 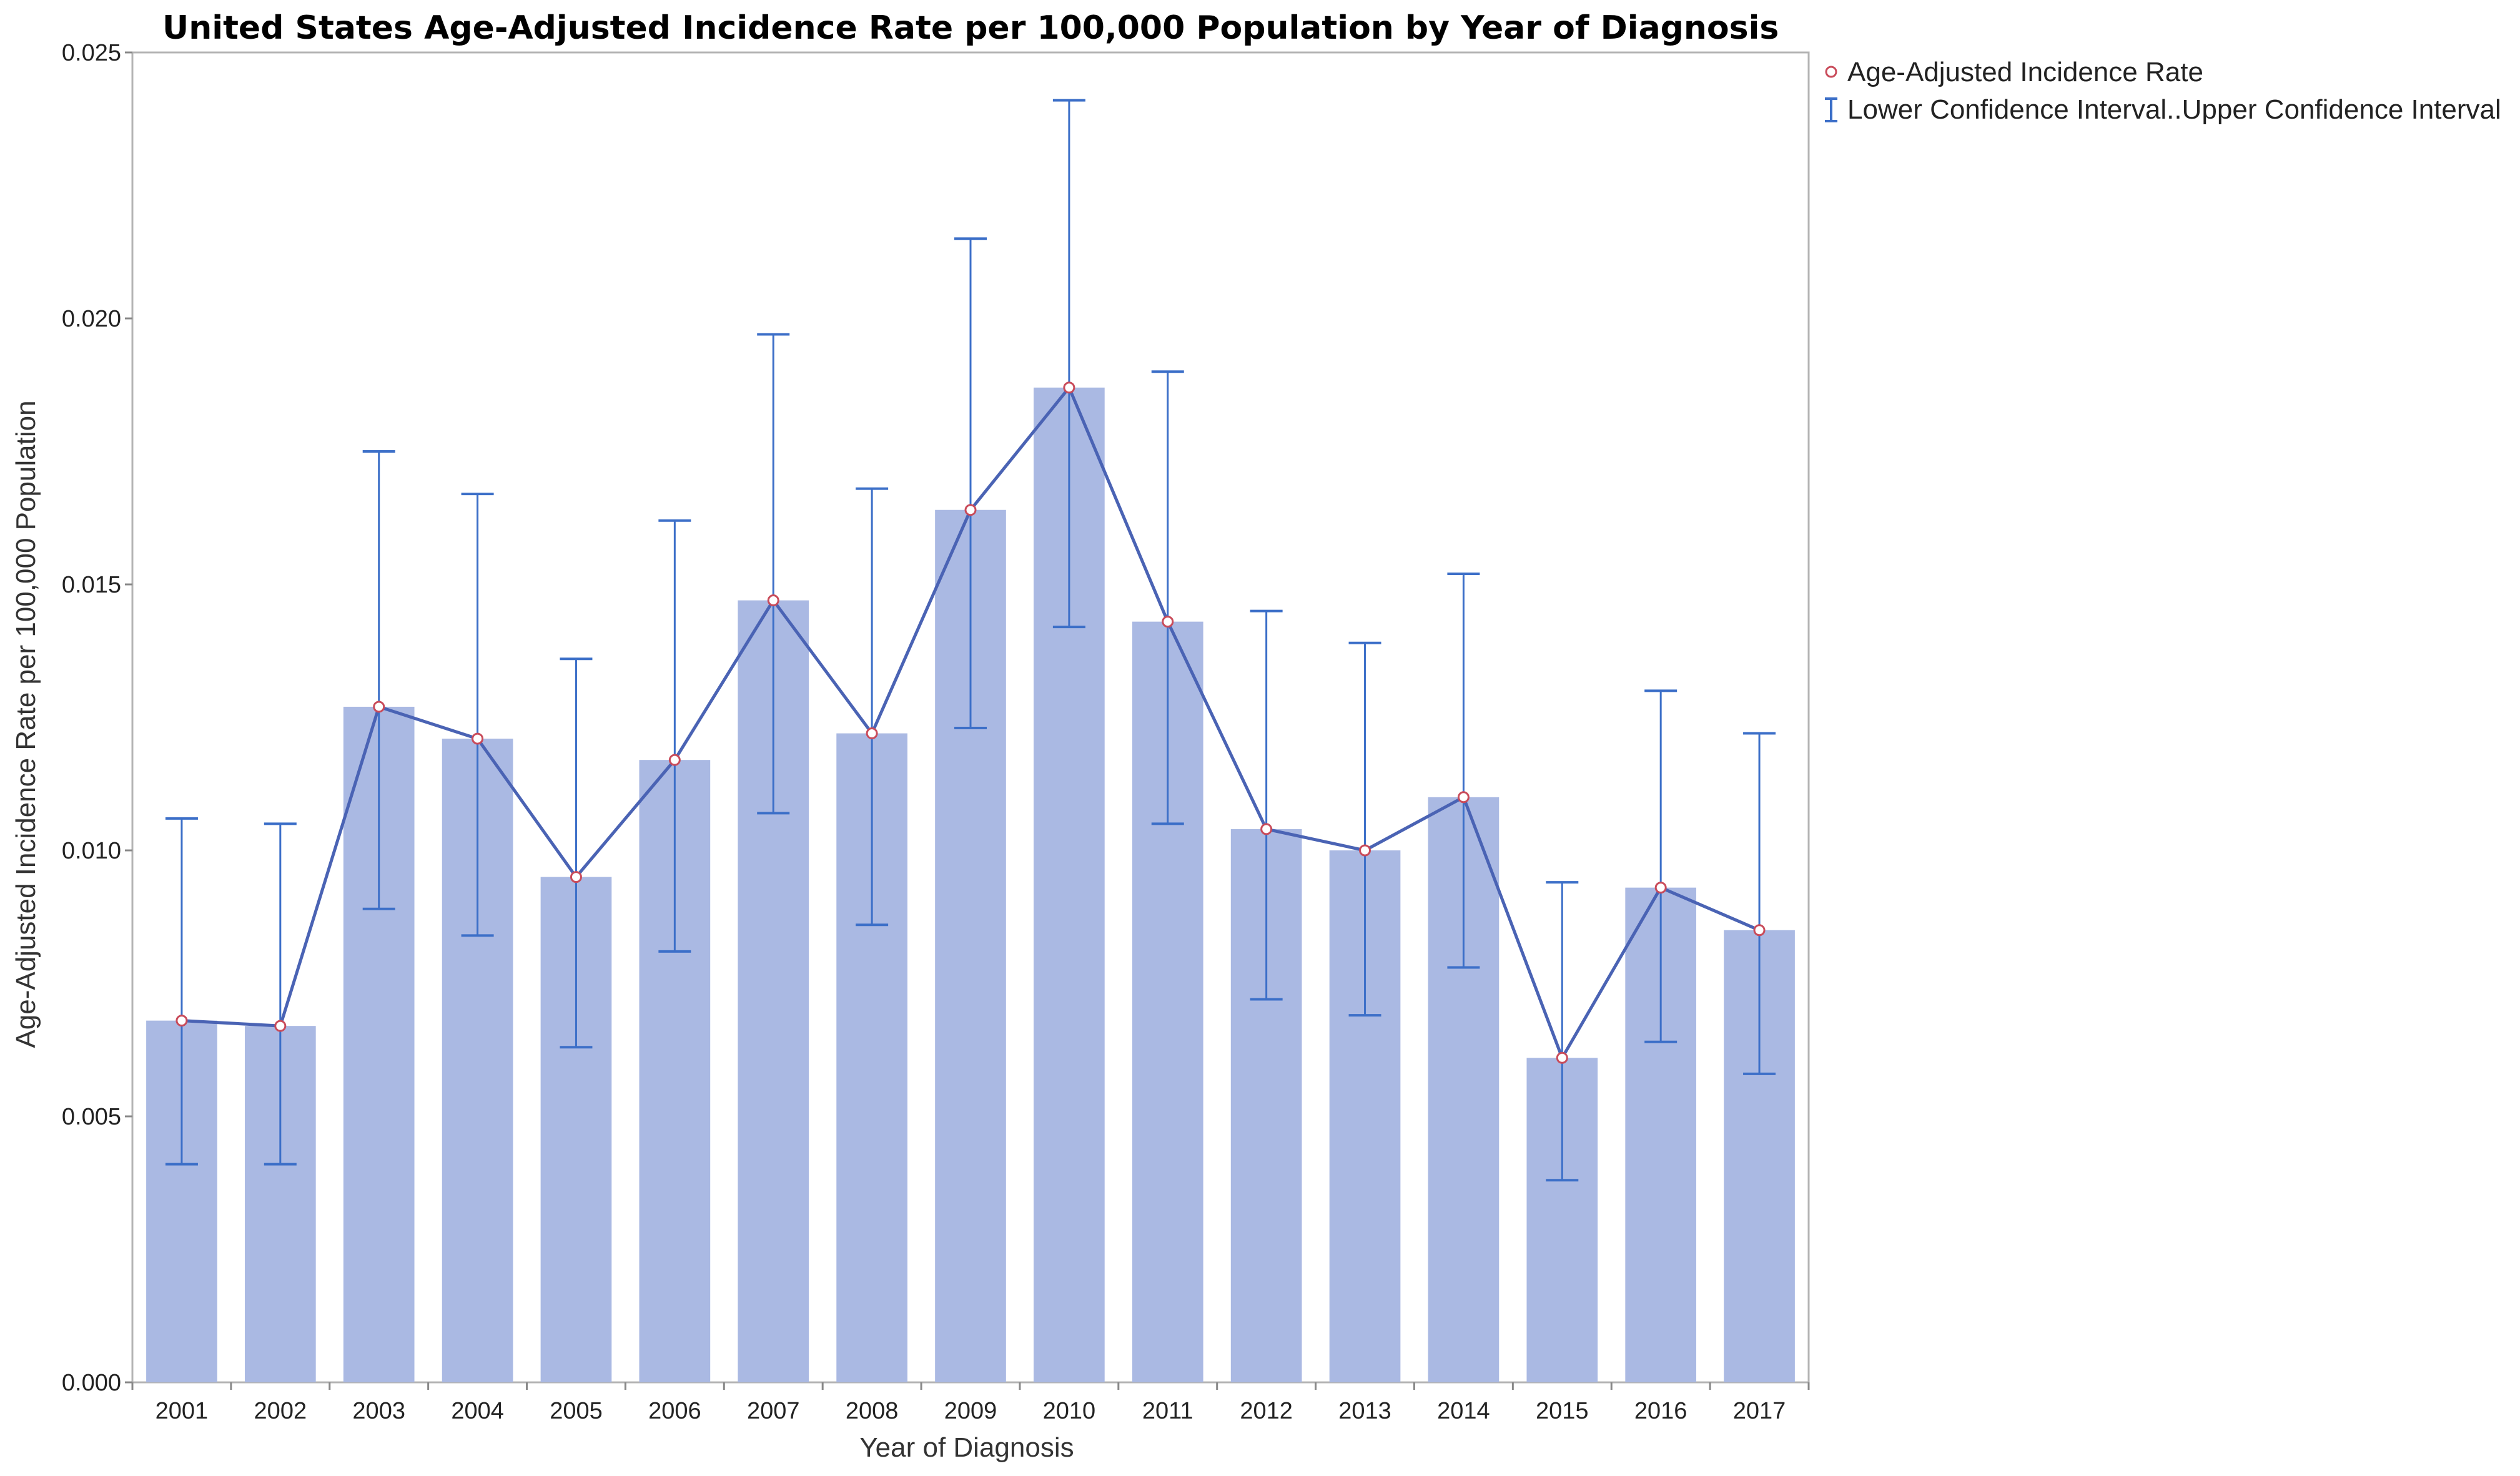 What do you see at coordinates (1463, 1411) in the screenshot?
I see `x-tick-label-2014: 2014` at bounding box center [1463, 1411].